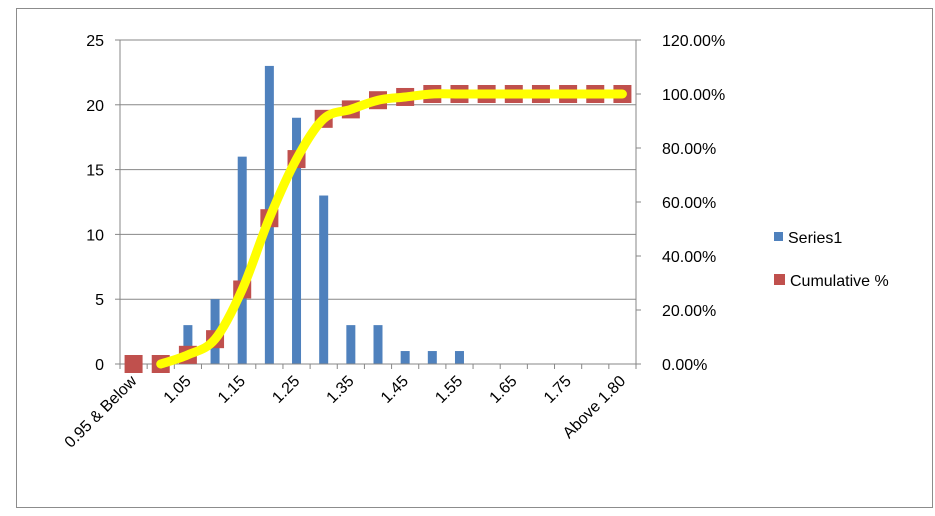 The height and width of the screenshot is (516, 935). Describe the element at coordinates (689, 257) in the screenshot. I see `right-axis-tick-label: 40.00%` at that location.